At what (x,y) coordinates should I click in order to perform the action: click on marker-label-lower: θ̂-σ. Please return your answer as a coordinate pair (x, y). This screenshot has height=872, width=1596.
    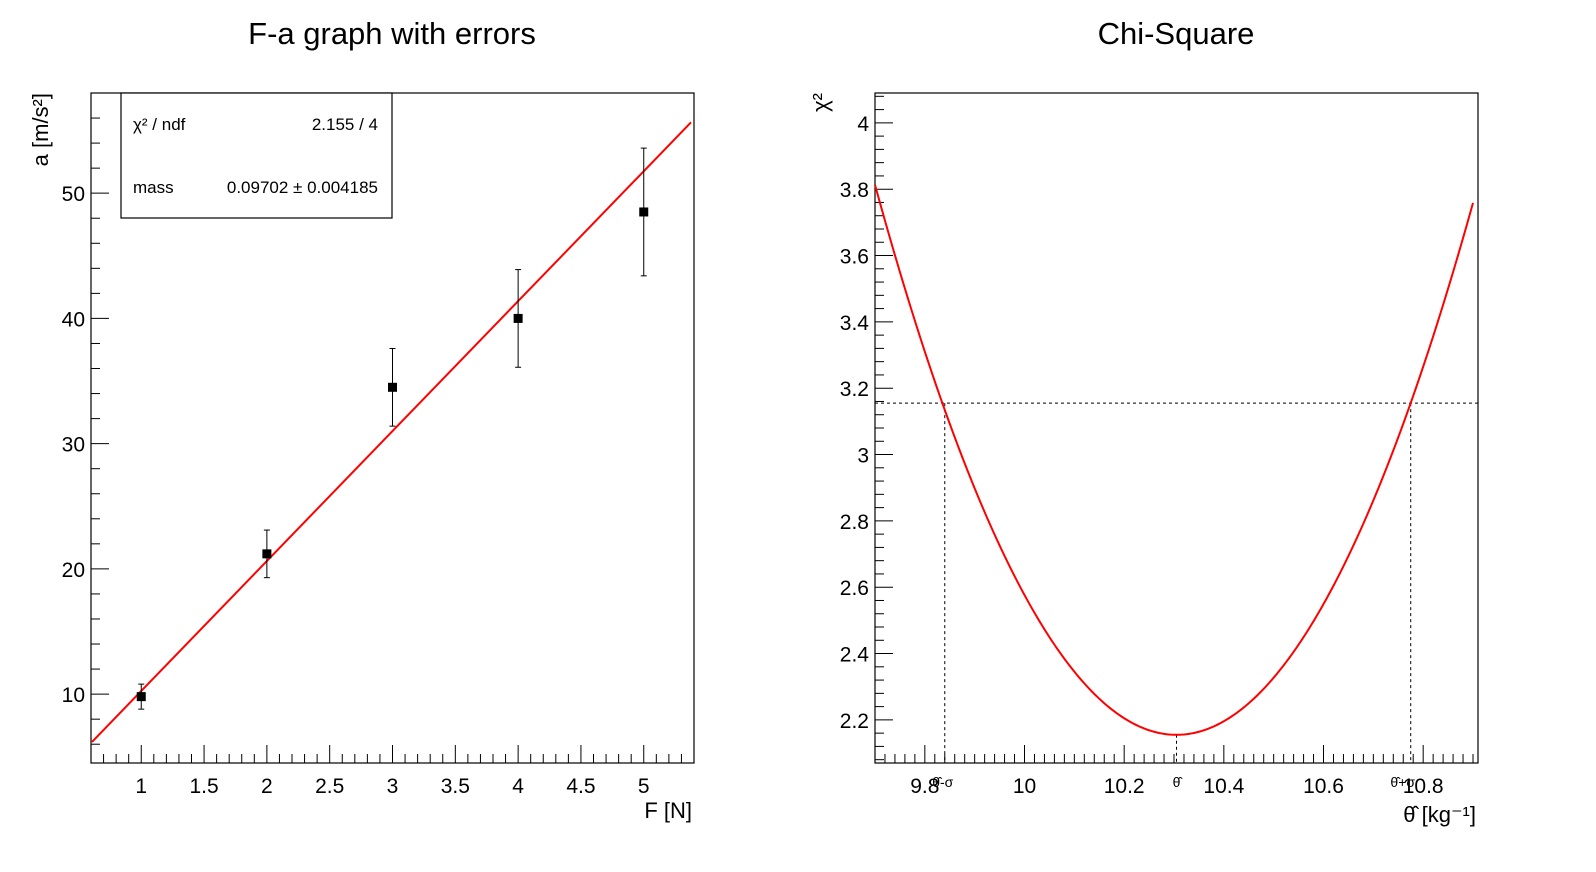
    Looking at the image, I should click on (942, 782).